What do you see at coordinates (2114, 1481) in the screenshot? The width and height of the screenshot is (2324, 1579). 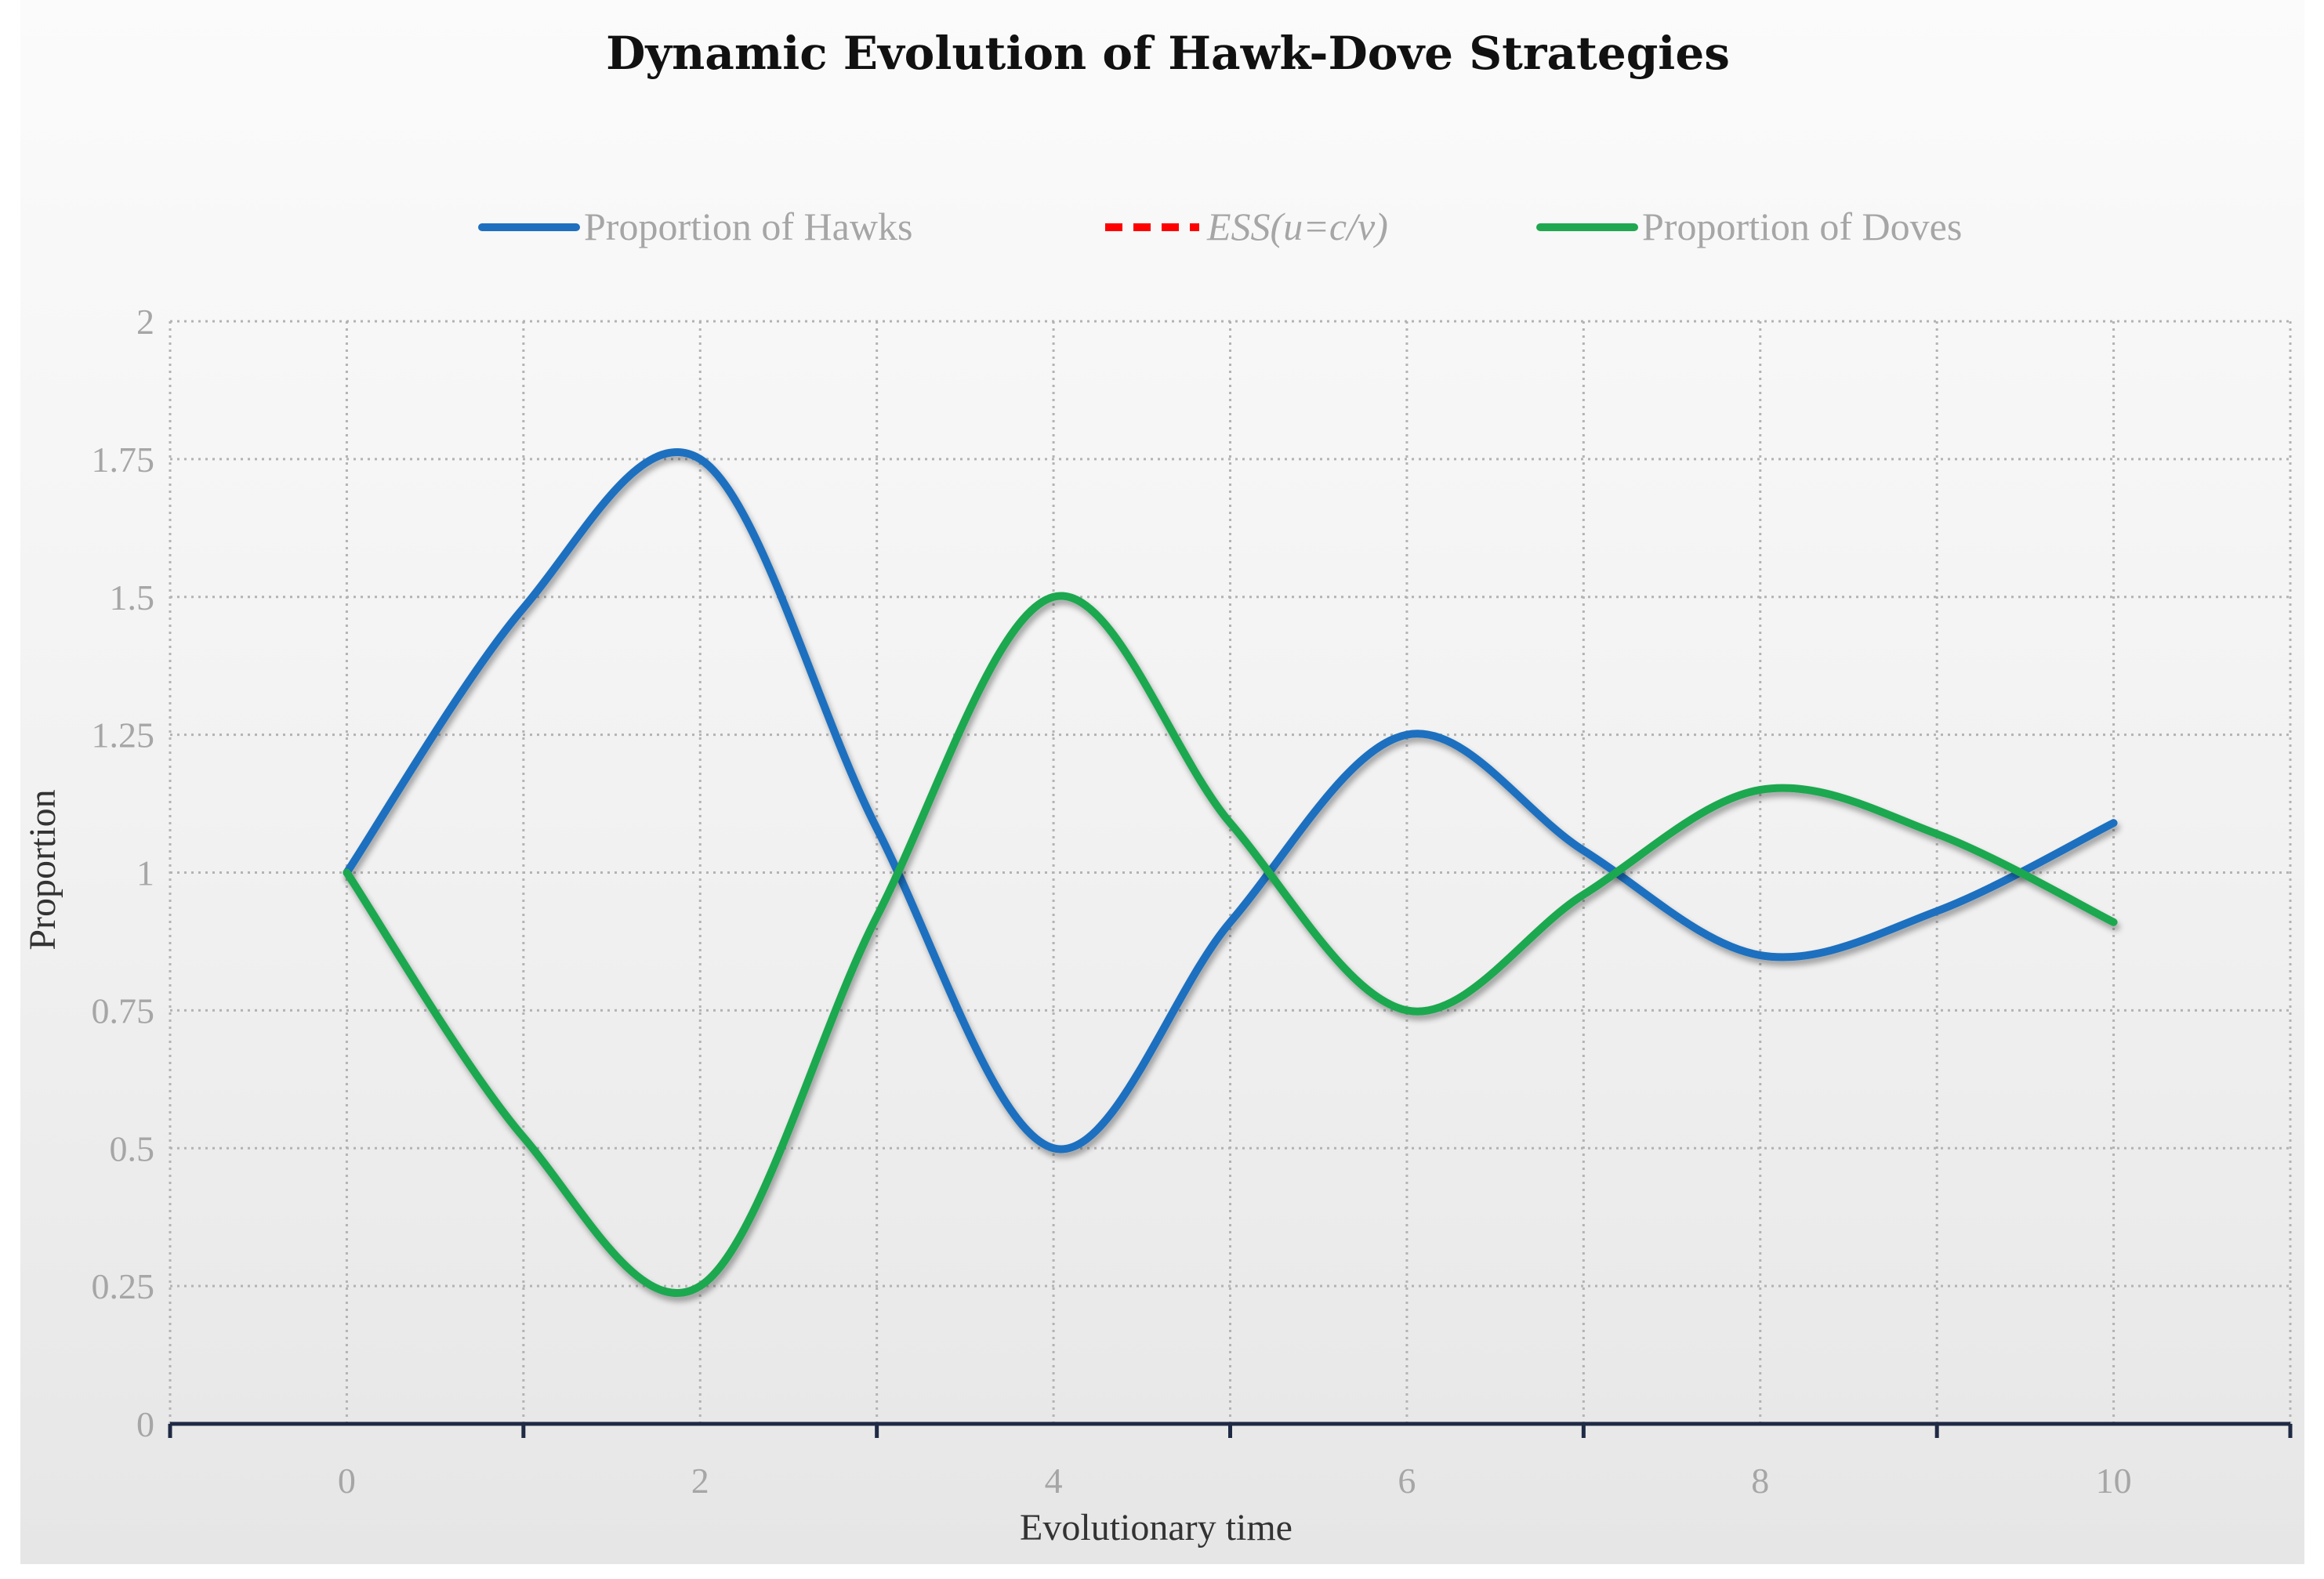 I see `x-tick-label: 10` at bounding box center [2114, 1481].